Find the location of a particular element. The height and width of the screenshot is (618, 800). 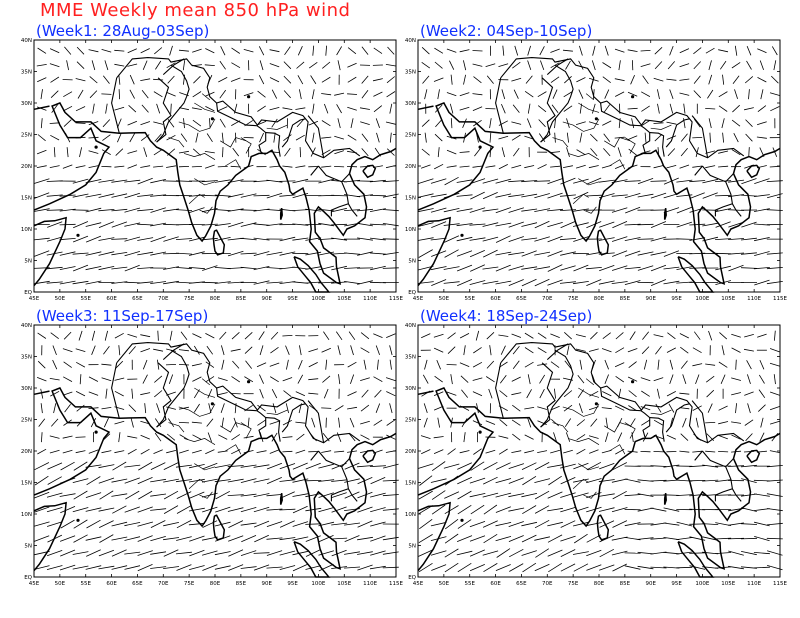

y-tick-label: 15N is located at coordinates (26, 484).